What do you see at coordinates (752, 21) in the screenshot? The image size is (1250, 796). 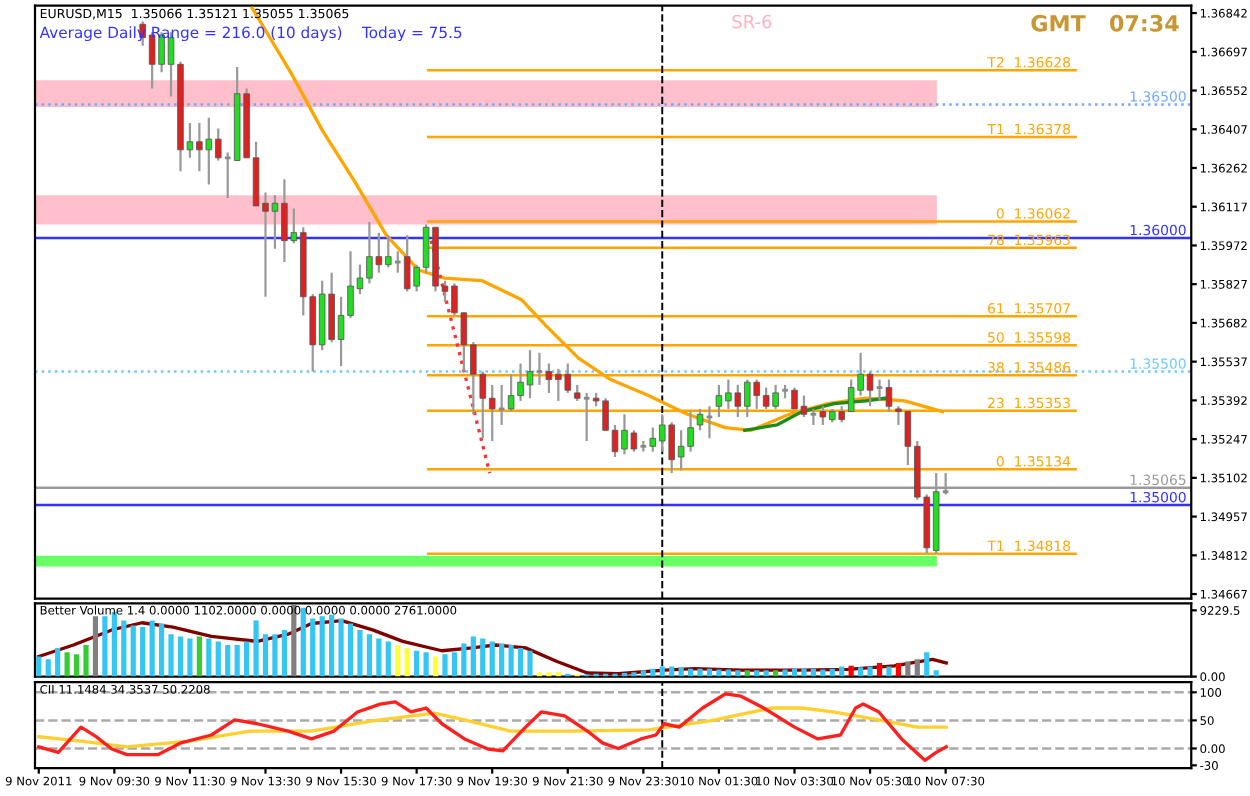 I see `annotation: SR-6` at bounding box center [752, 21].